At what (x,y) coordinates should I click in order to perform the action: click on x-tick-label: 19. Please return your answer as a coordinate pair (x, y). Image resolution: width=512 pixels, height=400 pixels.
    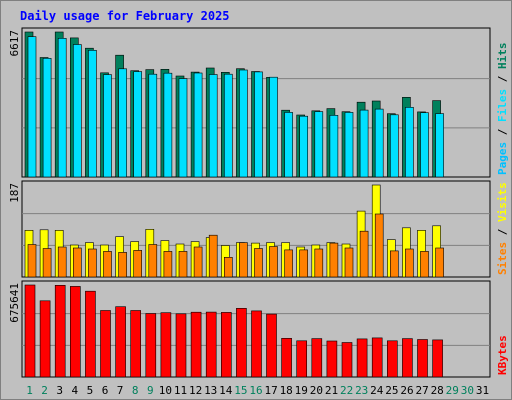
    Looking at the image, I should click on (301, 390).